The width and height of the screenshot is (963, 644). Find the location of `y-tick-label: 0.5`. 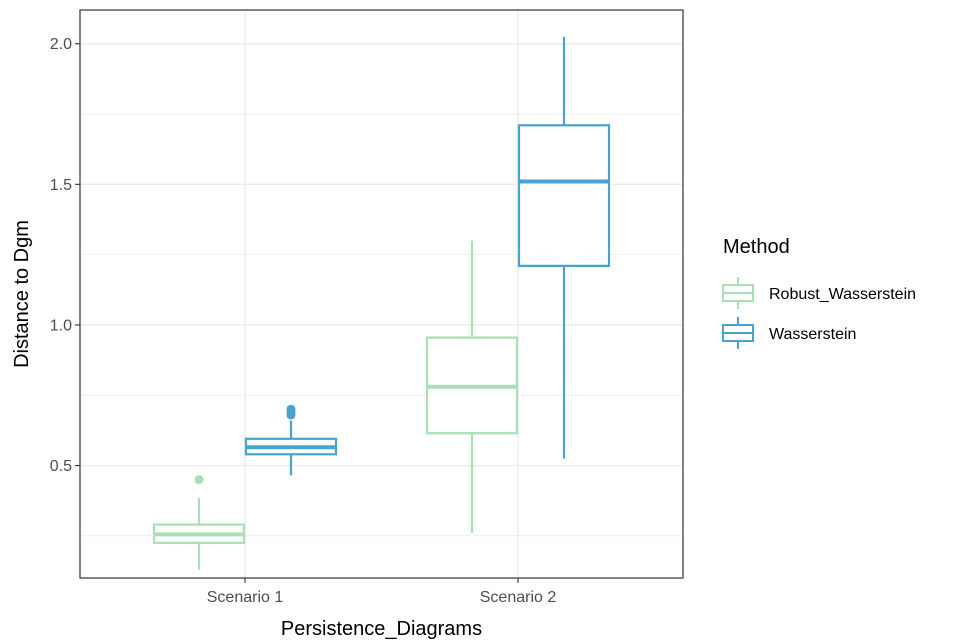

y-tick-label: 0.5 is located at coordinates (61, 466).